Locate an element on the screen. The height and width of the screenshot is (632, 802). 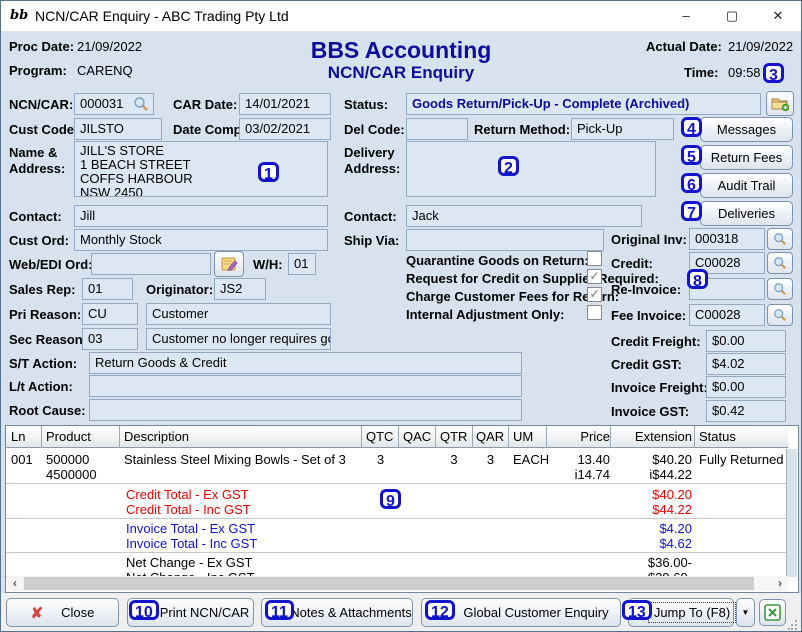
cust-ord-field: Monthly Stock is located at coordinates (201, 240).